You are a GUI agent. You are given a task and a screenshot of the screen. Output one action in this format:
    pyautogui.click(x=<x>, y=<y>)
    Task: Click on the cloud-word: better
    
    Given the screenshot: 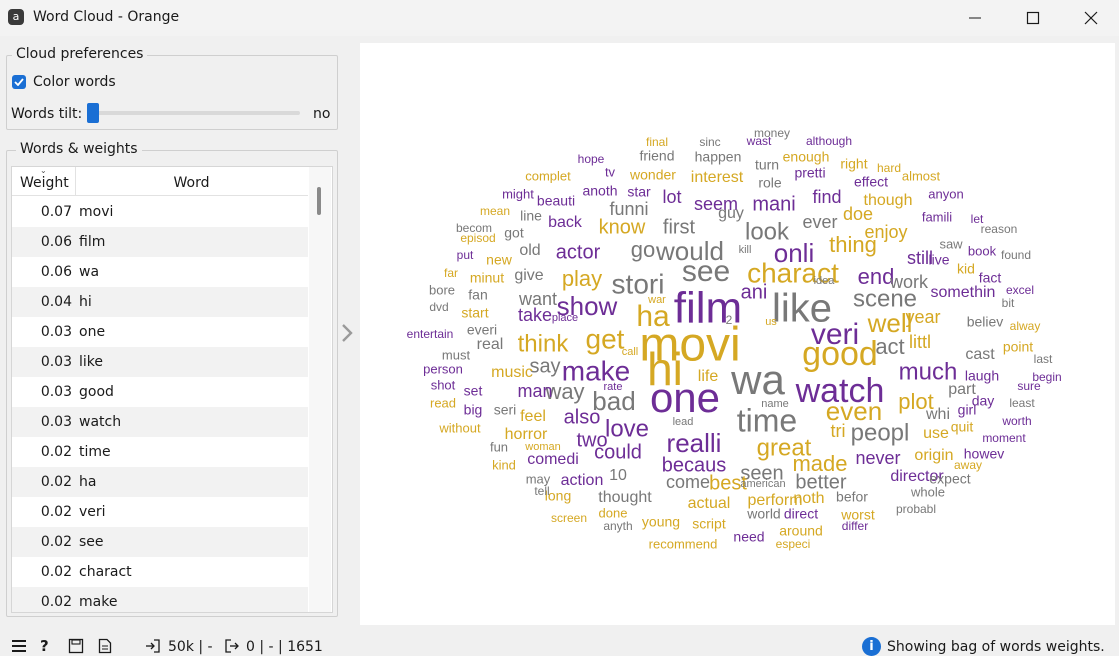 What is the action you would take?
    pyautogui.click(x=820, y=482)
    